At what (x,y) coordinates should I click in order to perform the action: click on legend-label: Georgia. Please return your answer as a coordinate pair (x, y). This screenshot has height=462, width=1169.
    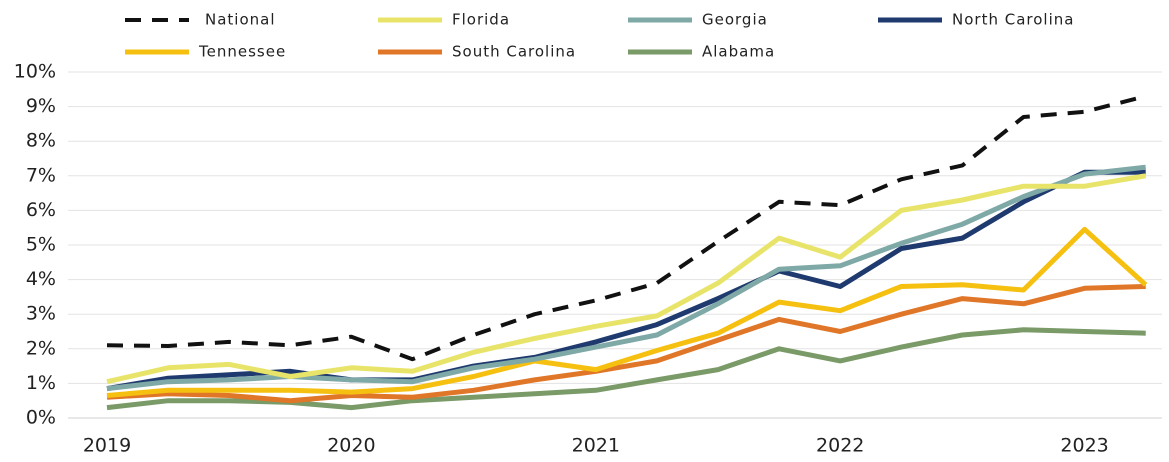
    Looking at the image, I should click on (735, 20).